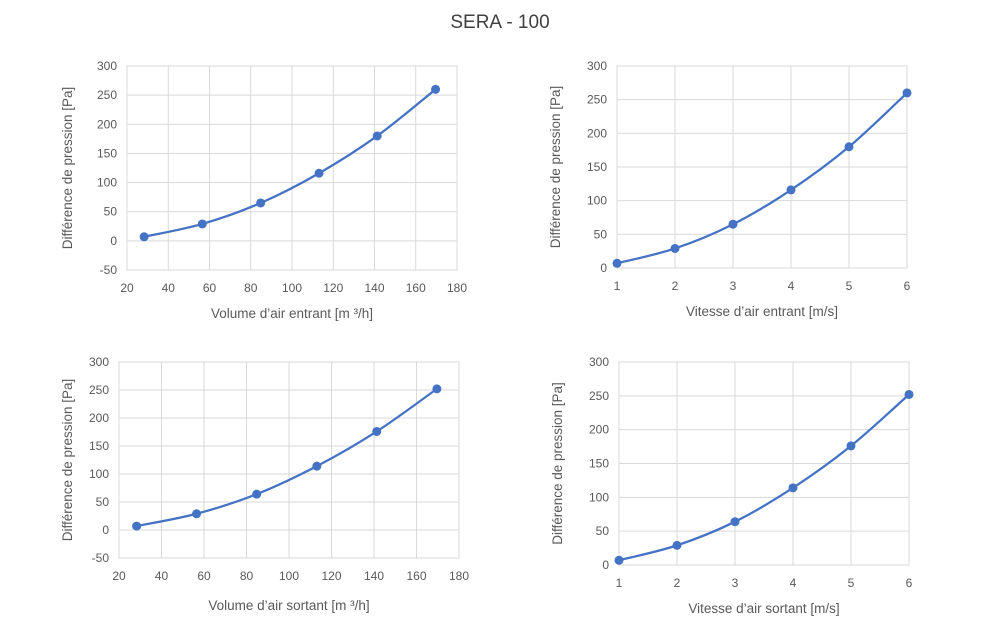 The width and height of the screenshot is (1000, 638). Describe the element at coordinates (763, 608) in the screenshot. I see `x-axis-title: Vitesse d’air sortant [m/s]` at that location.